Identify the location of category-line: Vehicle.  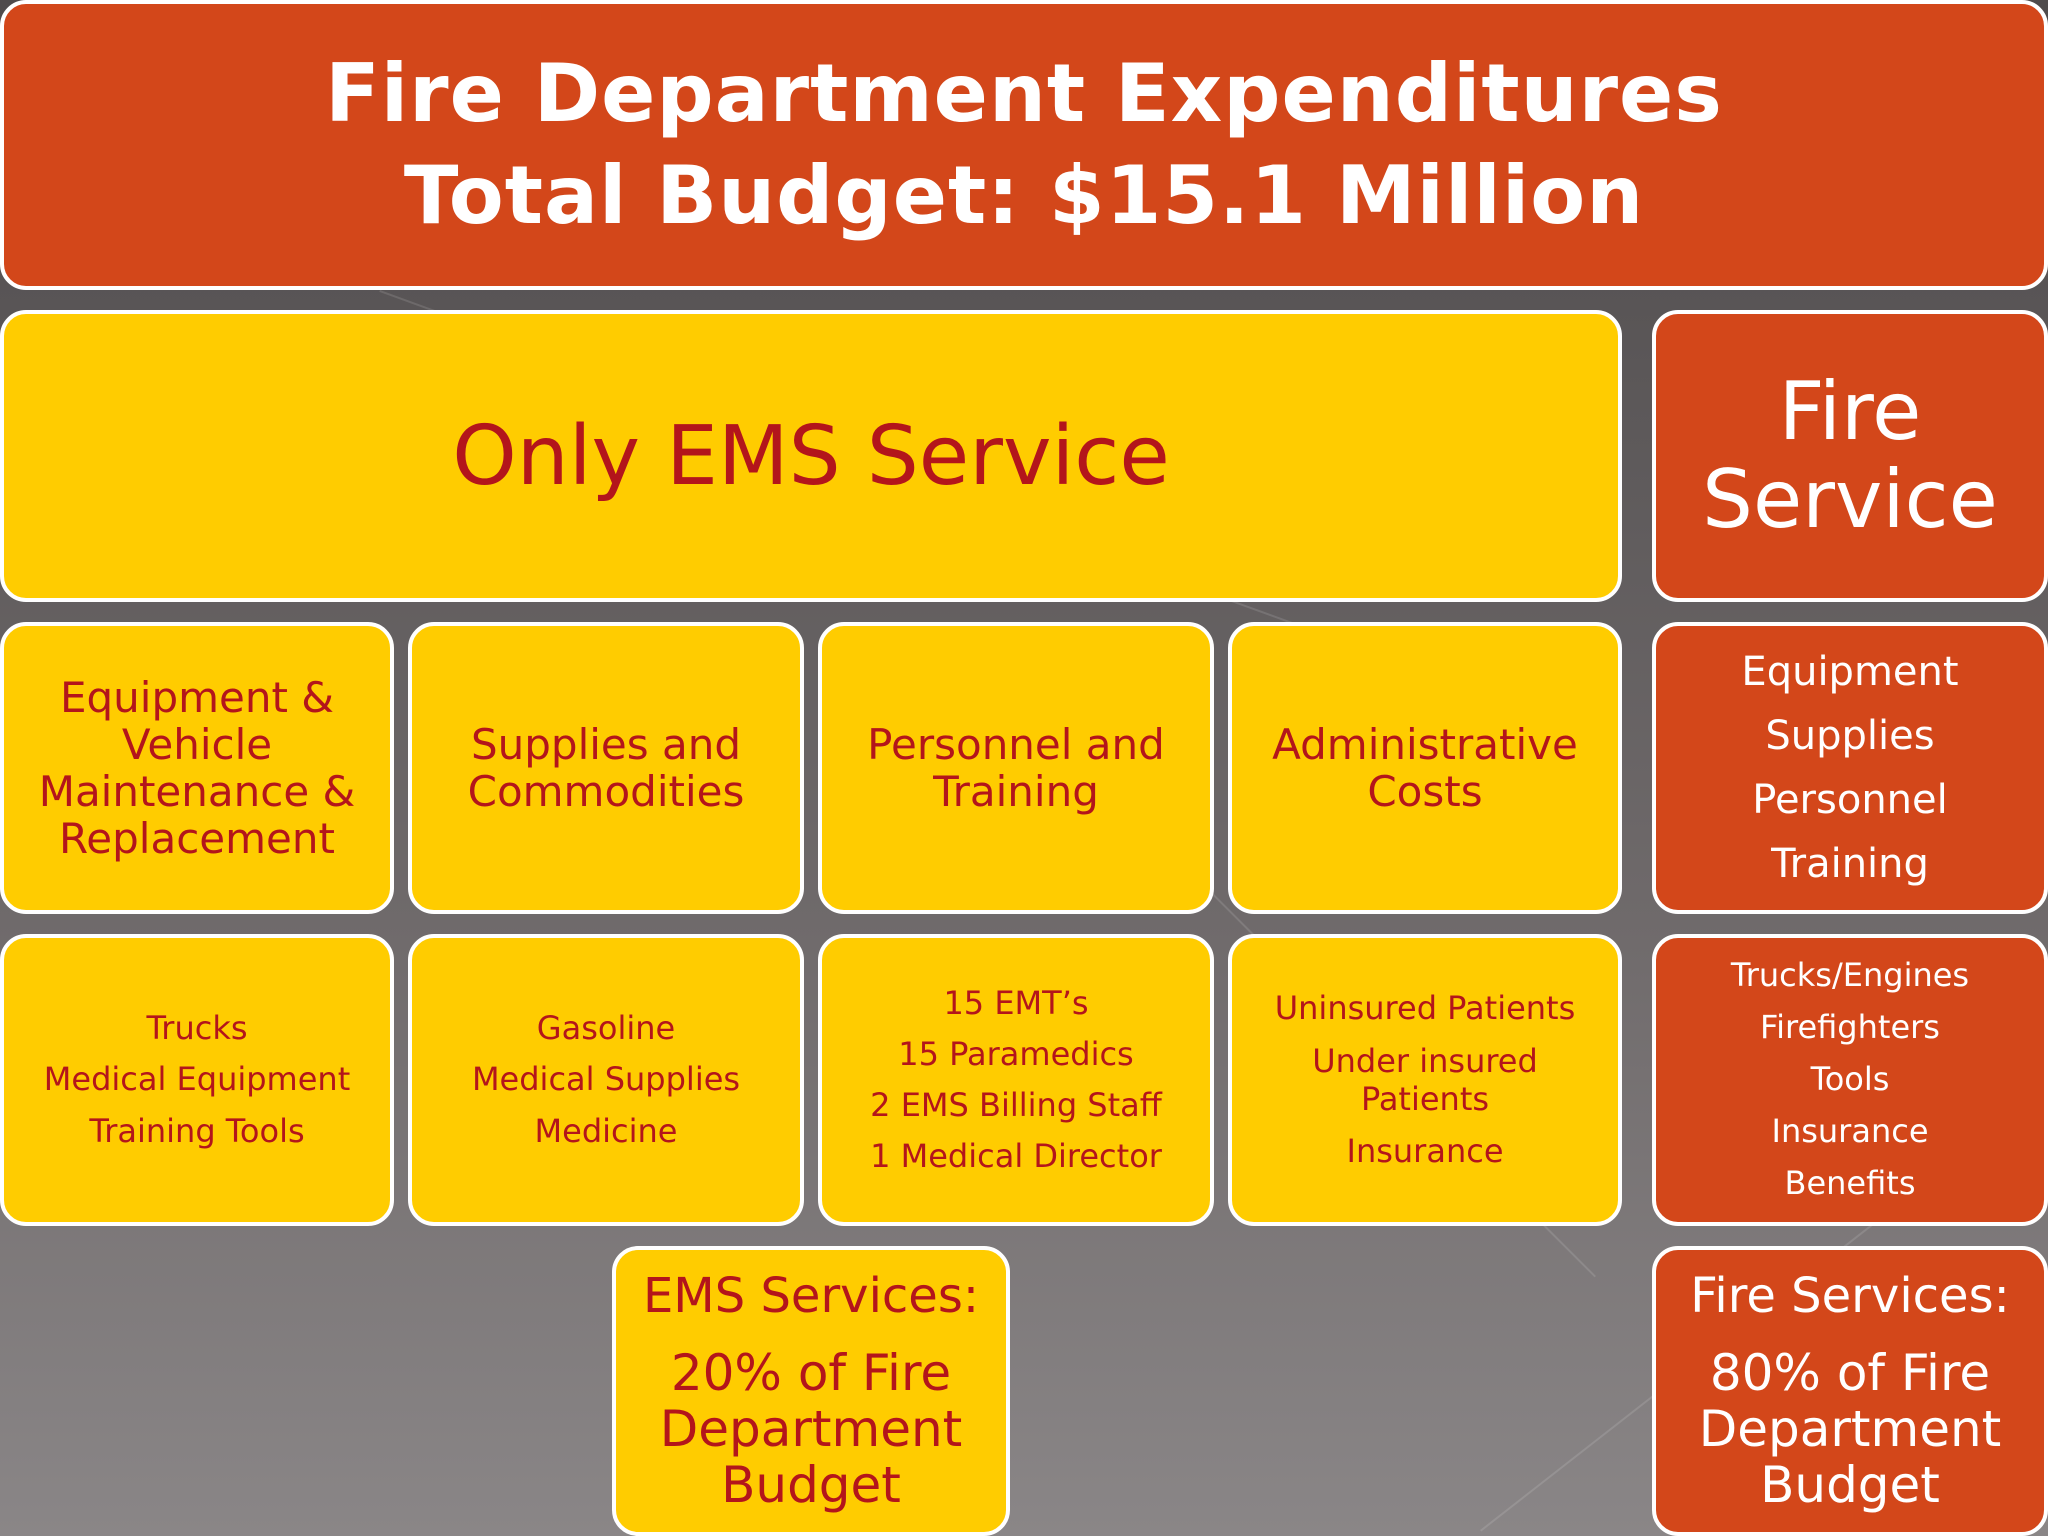
(197, 744).